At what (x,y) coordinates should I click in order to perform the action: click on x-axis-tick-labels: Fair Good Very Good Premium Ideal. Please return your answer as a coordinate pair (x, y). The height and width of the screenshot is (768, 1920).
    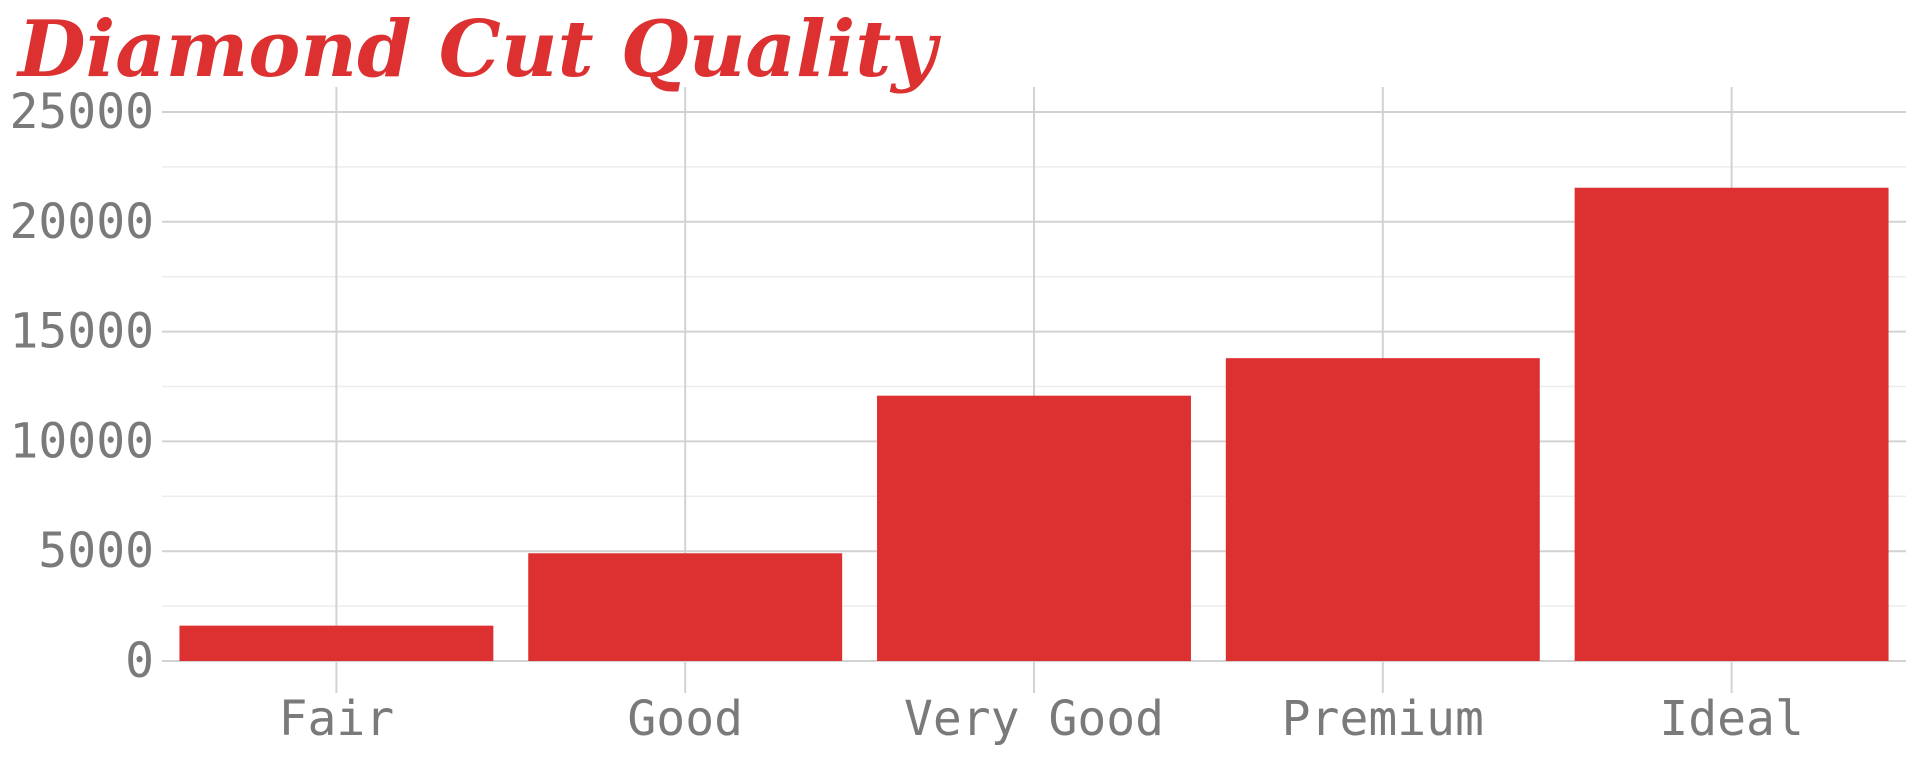
    Looking at the image, I should click on (1041, 719).